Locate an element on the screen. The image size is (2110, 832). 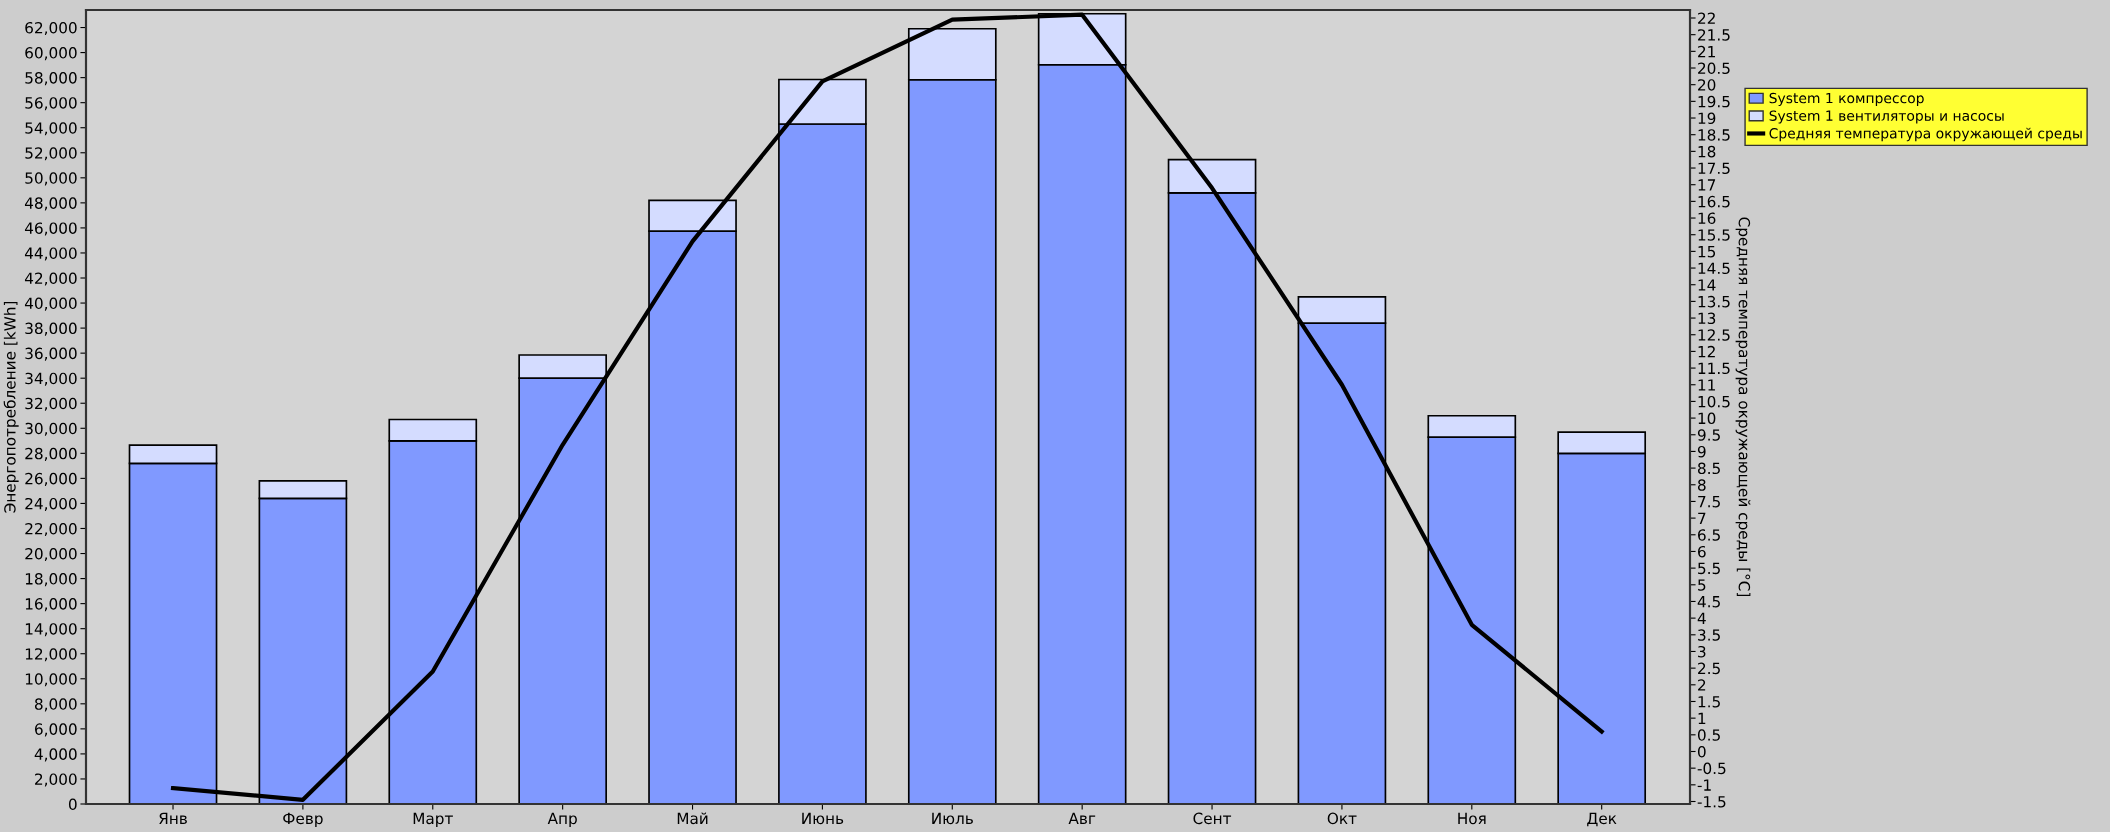
y-tick-label: 20,000 is located at coordinates (51, 554).